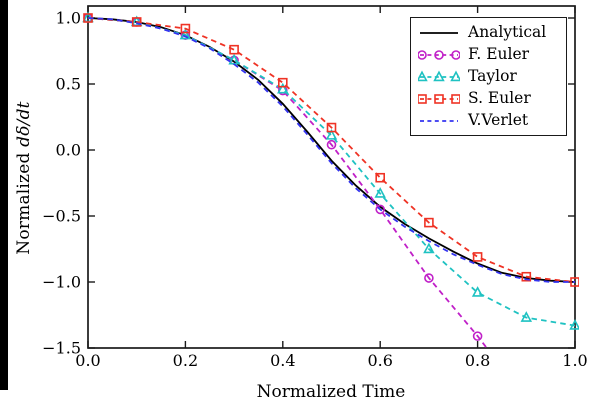 The height and width of the screenshot is (416, 600). I want to click on legend-item-taylor: Taylor, so click(488, 77).